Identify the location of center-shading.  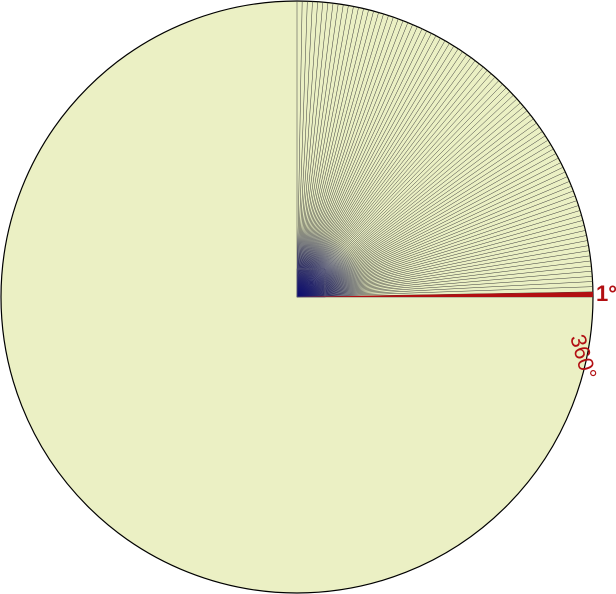
(332, 262).